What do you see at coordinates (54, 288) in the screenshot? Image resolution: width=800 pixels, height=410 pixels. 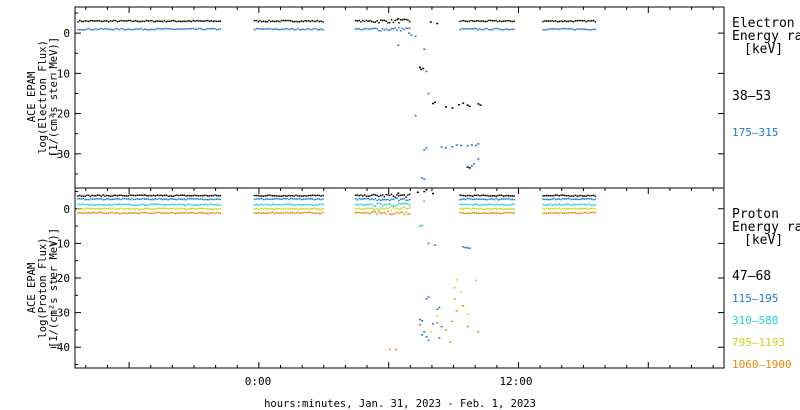 I see `proton-ylabel-line-3: [1/(cm²s ster MeV)]` at bounding box center [54, 288].